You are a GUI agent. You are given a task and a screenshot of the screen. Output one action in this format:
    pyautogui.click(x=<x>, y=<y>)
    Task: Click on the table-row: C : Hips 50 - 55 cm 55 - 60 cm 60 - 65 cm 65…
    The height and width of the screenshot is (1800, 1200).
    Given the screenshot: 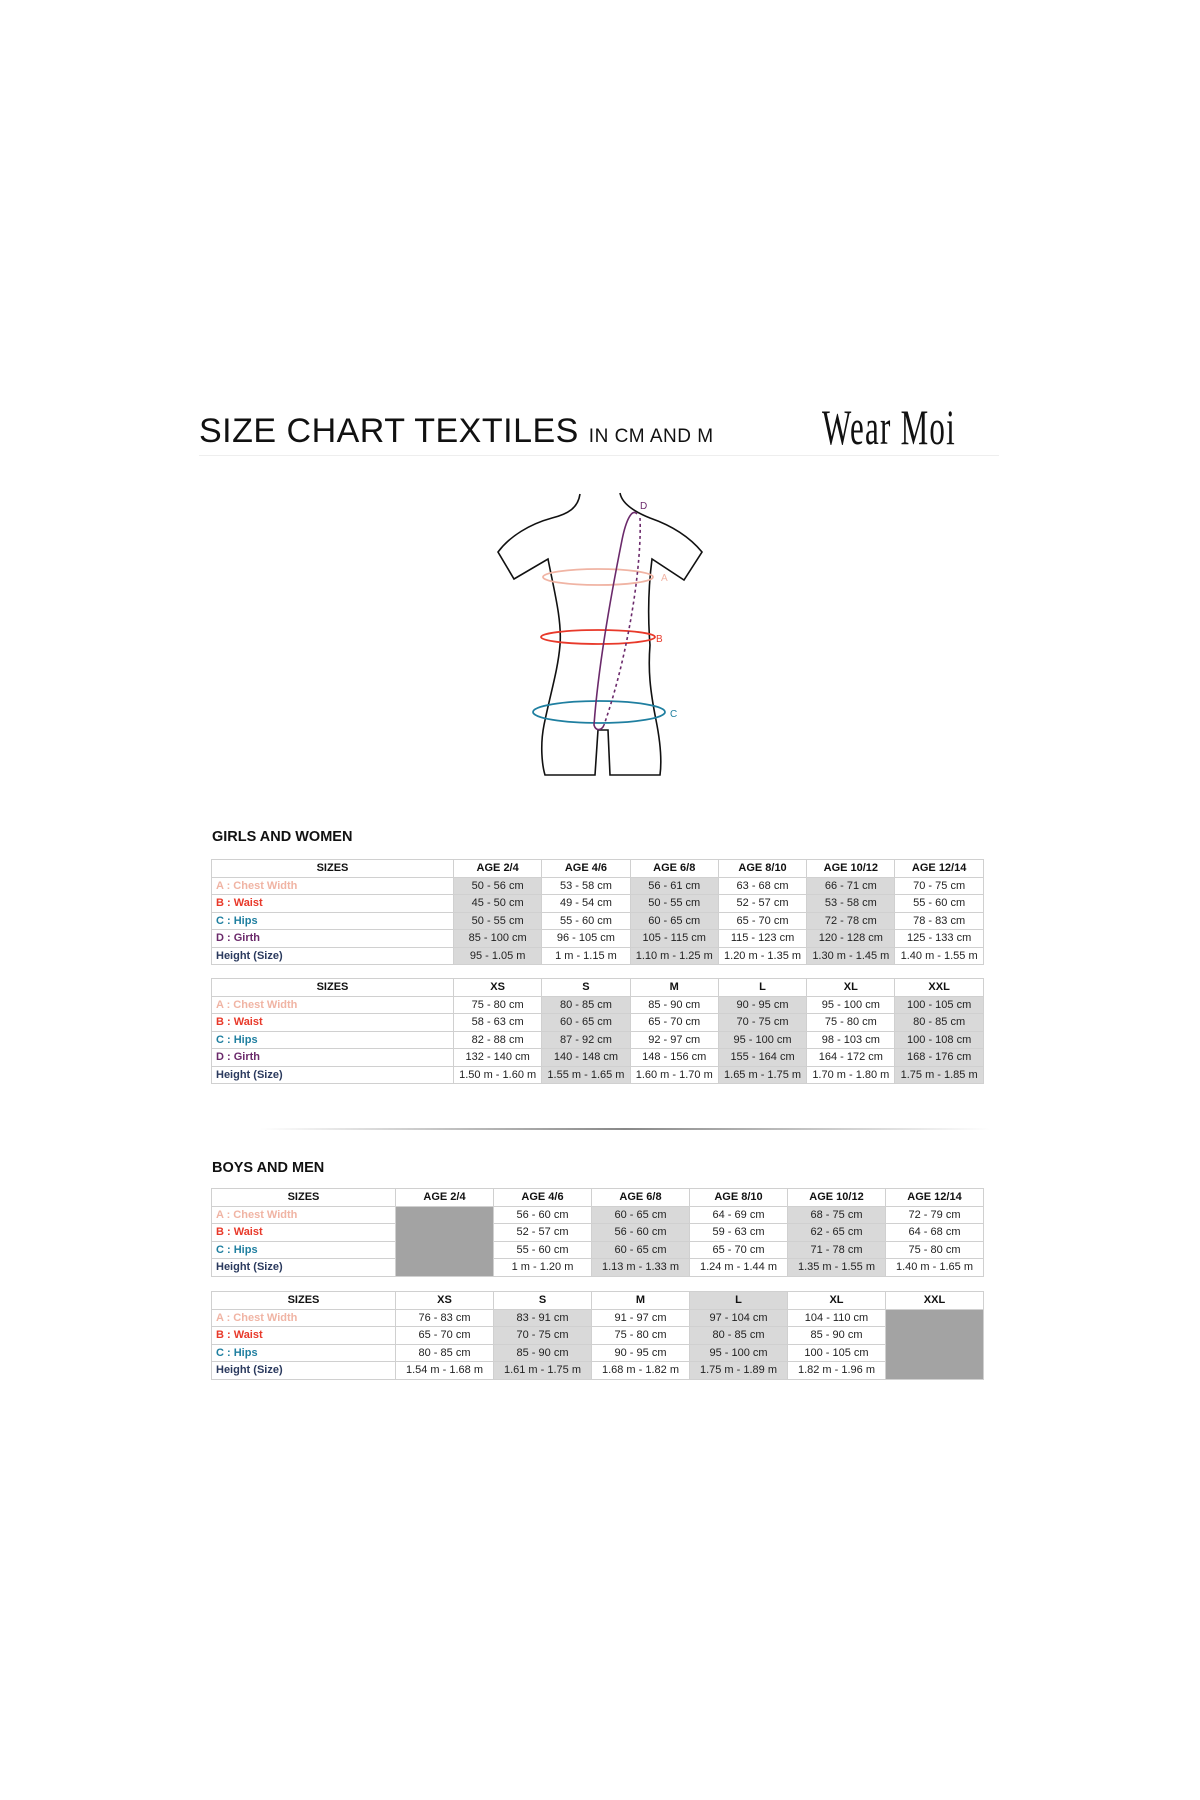 What is the action you would take?
    pyautogui.click(x=597, y=920)
    